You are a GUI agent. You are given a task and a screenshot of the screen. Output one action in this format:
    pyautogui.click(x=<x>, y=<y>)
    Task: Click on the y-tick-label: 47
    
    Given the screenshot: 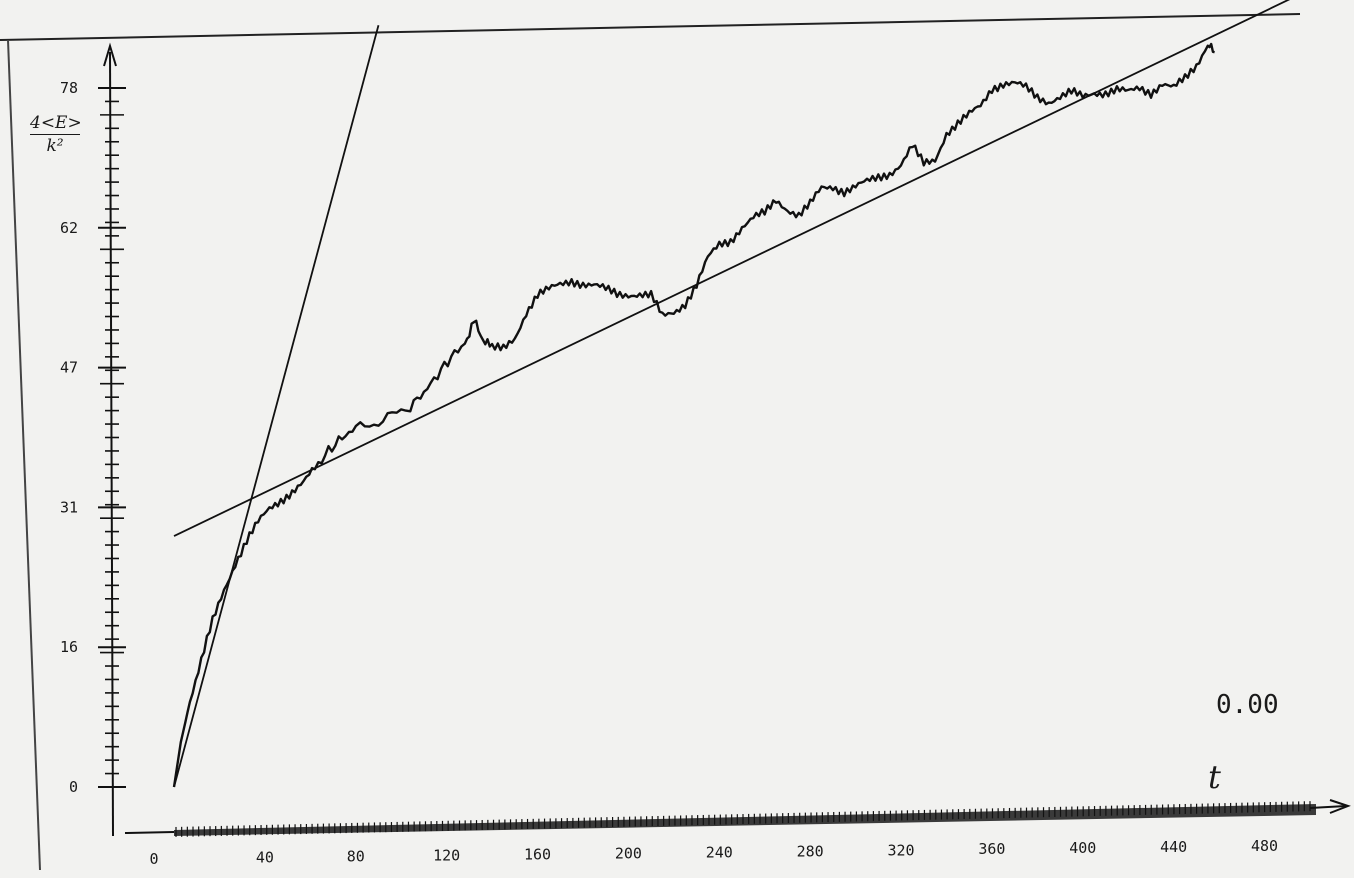 What is the action you would take?
    pyautogui.click(x=69, y=368)
    